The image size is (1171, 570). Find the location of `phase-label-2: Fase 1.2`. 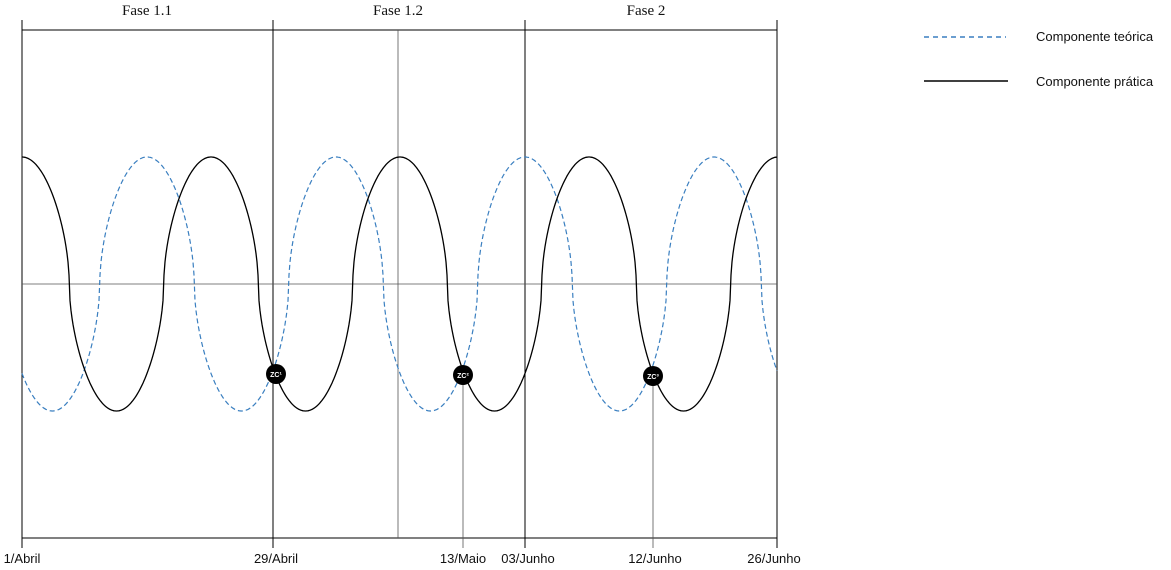

phase-label-2: Fase 1.2 is located at coordinates (398, 11).